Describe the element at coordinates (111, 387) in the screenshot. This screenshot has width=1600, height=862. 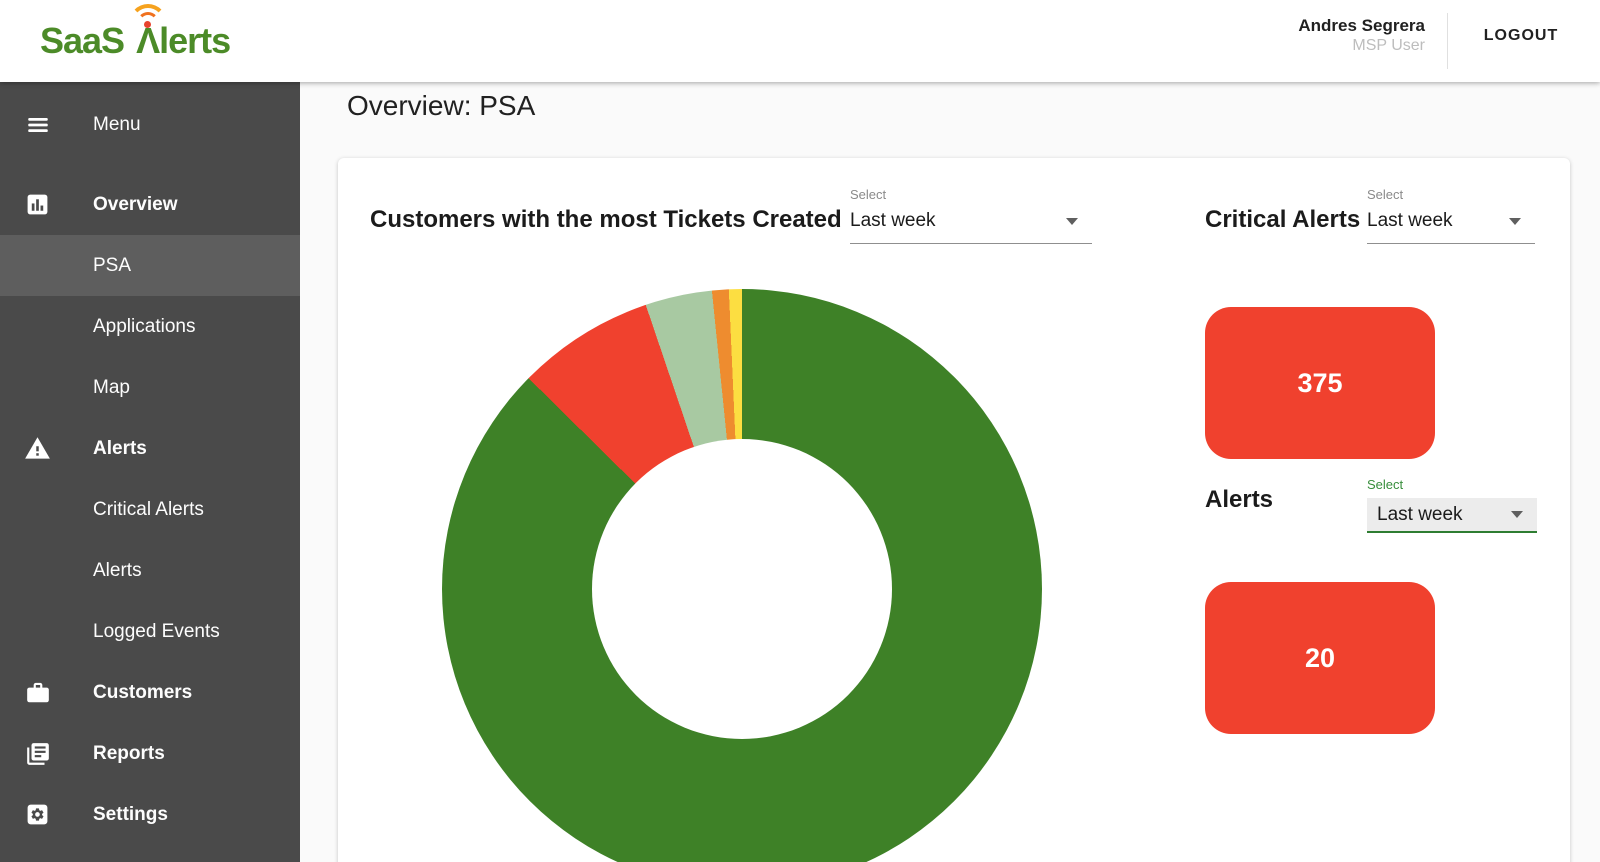
I see `sidebar-item-label: Map` at that location.